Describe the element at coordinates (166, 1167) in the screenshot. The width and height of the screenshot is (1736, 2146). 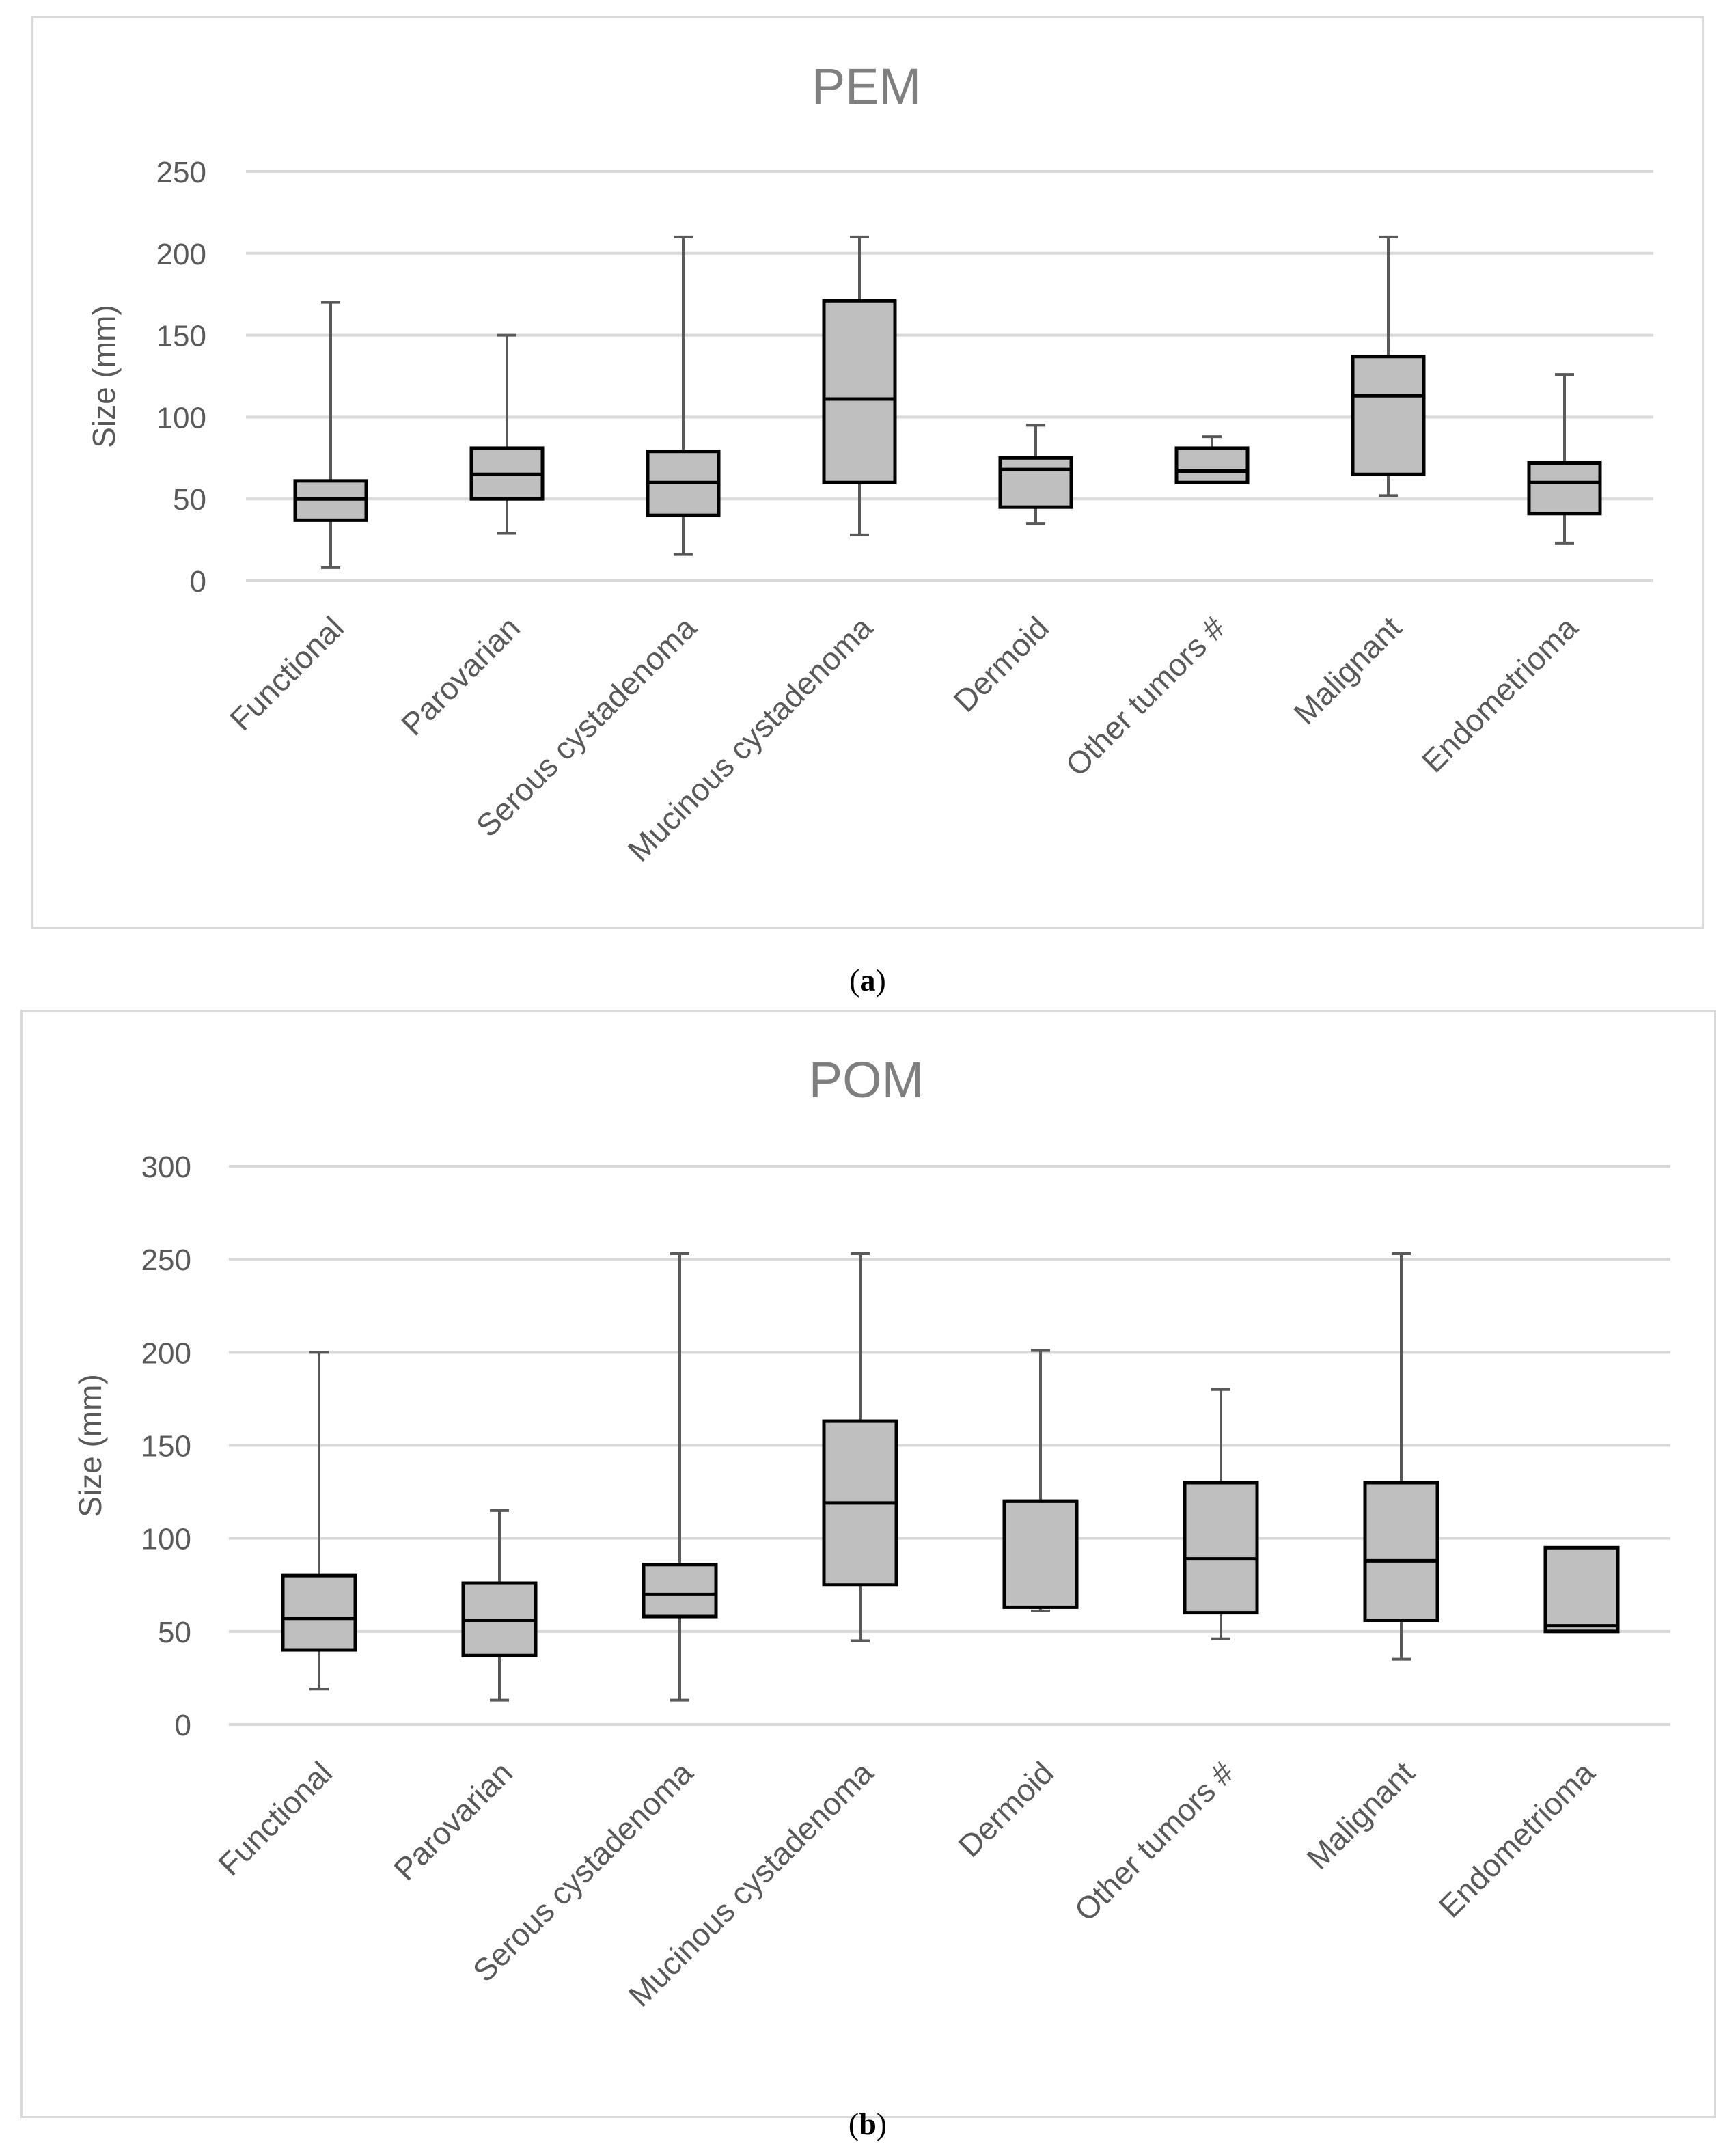
I see `y-tick-label: 300` at that location.